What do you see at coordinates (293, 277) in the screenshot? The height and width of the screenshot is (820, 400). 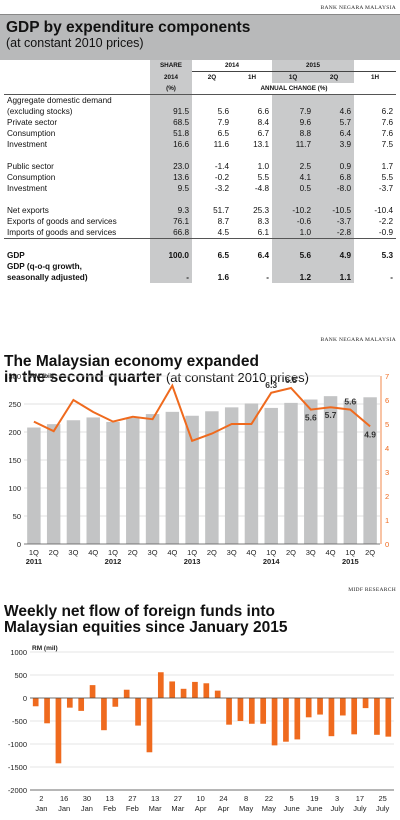 I see `cell-value: 1.2` at bounding box center [293, 277].